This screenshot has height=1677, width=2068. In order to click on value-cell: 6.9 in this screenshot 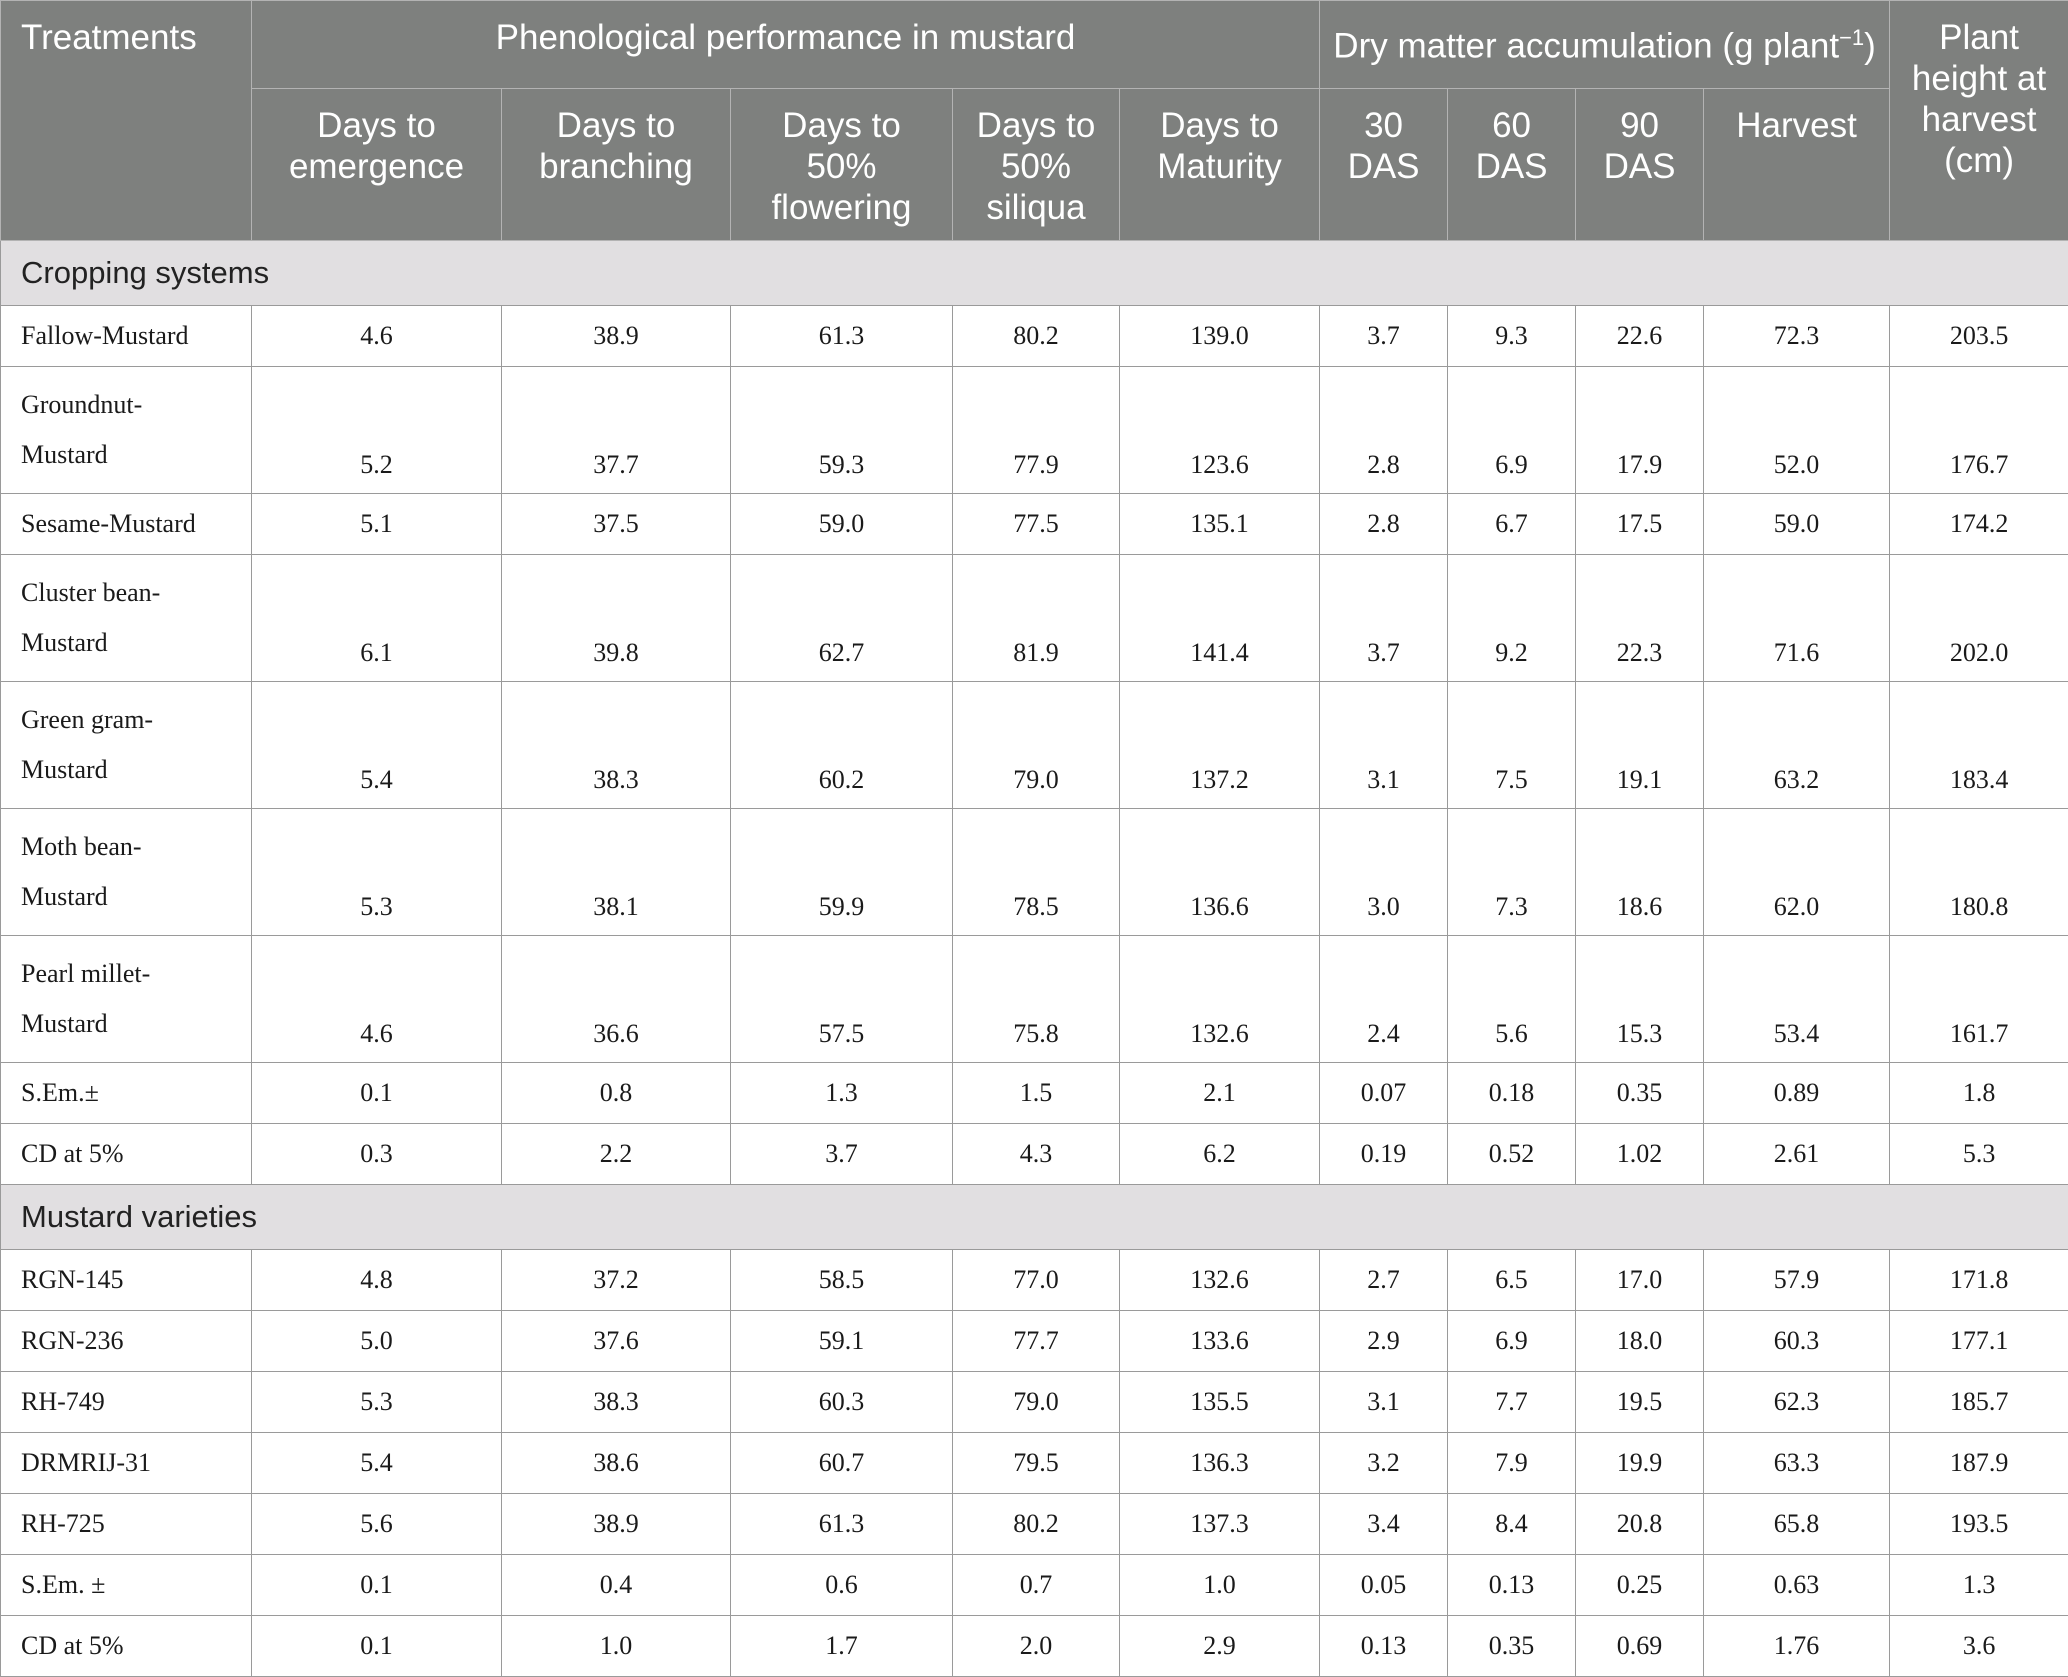, I will do `click(1512, 1341)`.